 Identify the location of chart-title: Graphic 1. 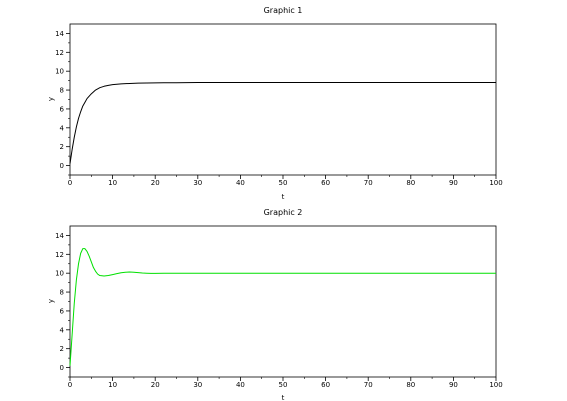
(283, 10).